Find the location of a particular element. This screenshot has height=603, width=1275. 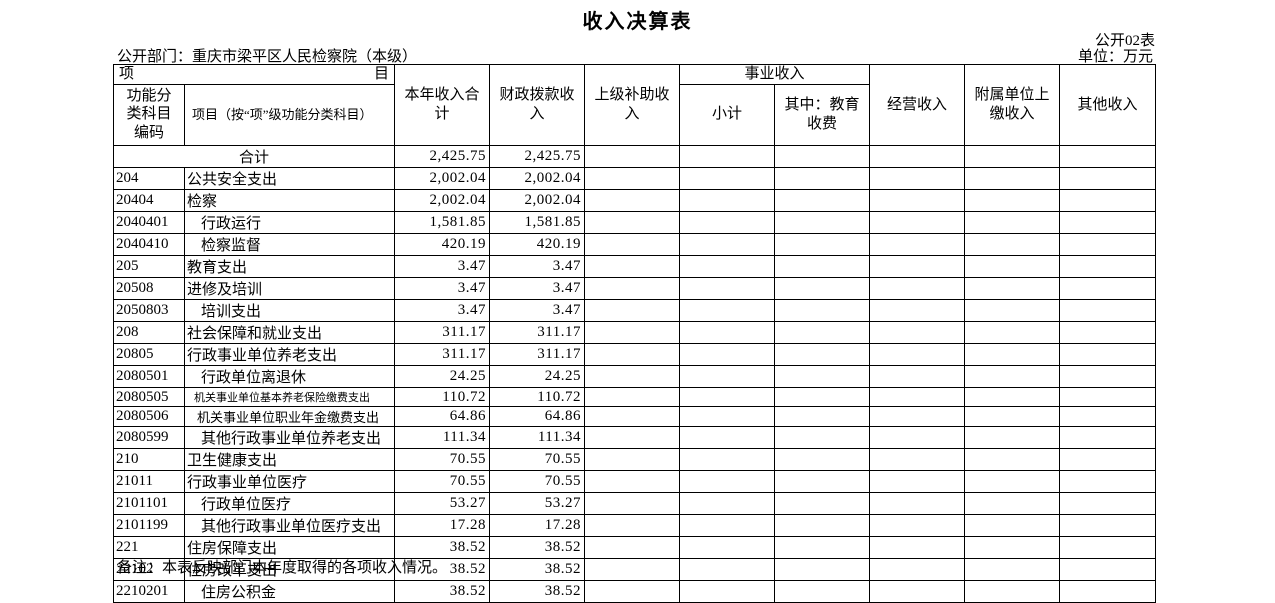

item-name-cell: 机关事业单位职业年金缴费支出 is located at coordinates (289, 417).